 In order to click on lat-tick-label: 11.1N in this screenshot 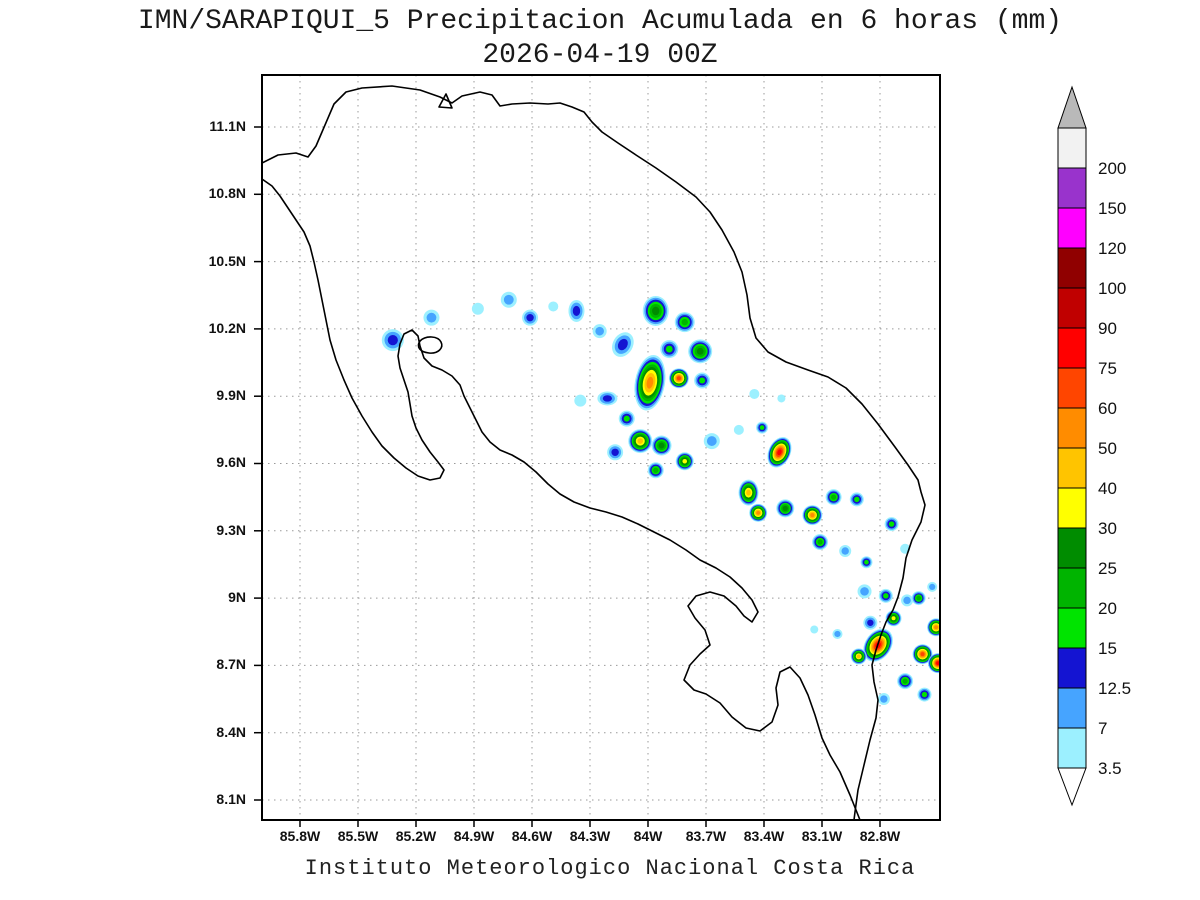, I will do `click(227, 126)`.